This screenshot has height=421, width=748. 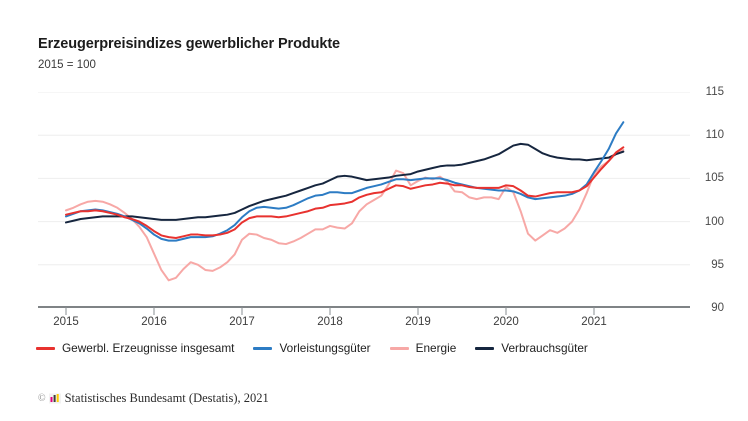 I want to click on legend-item: Vorleistungsgüter, so click(x=312, y=348).